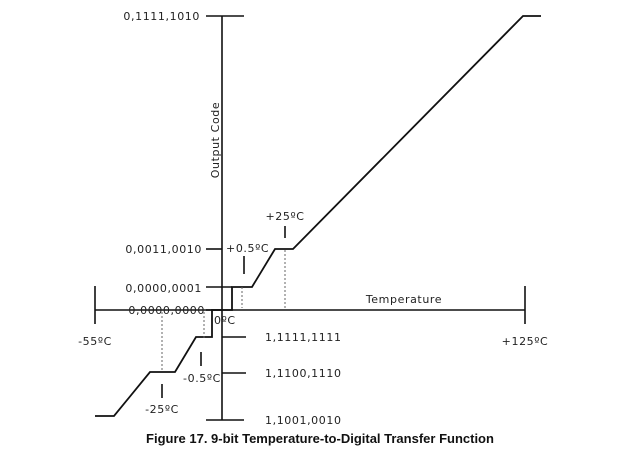 This screenshot has height=456, width=640. What do you see at coordinates (163, 249) in the screenshot?
I see `y-label-25: 0,0011,0010` at bounding box center [163, 249].